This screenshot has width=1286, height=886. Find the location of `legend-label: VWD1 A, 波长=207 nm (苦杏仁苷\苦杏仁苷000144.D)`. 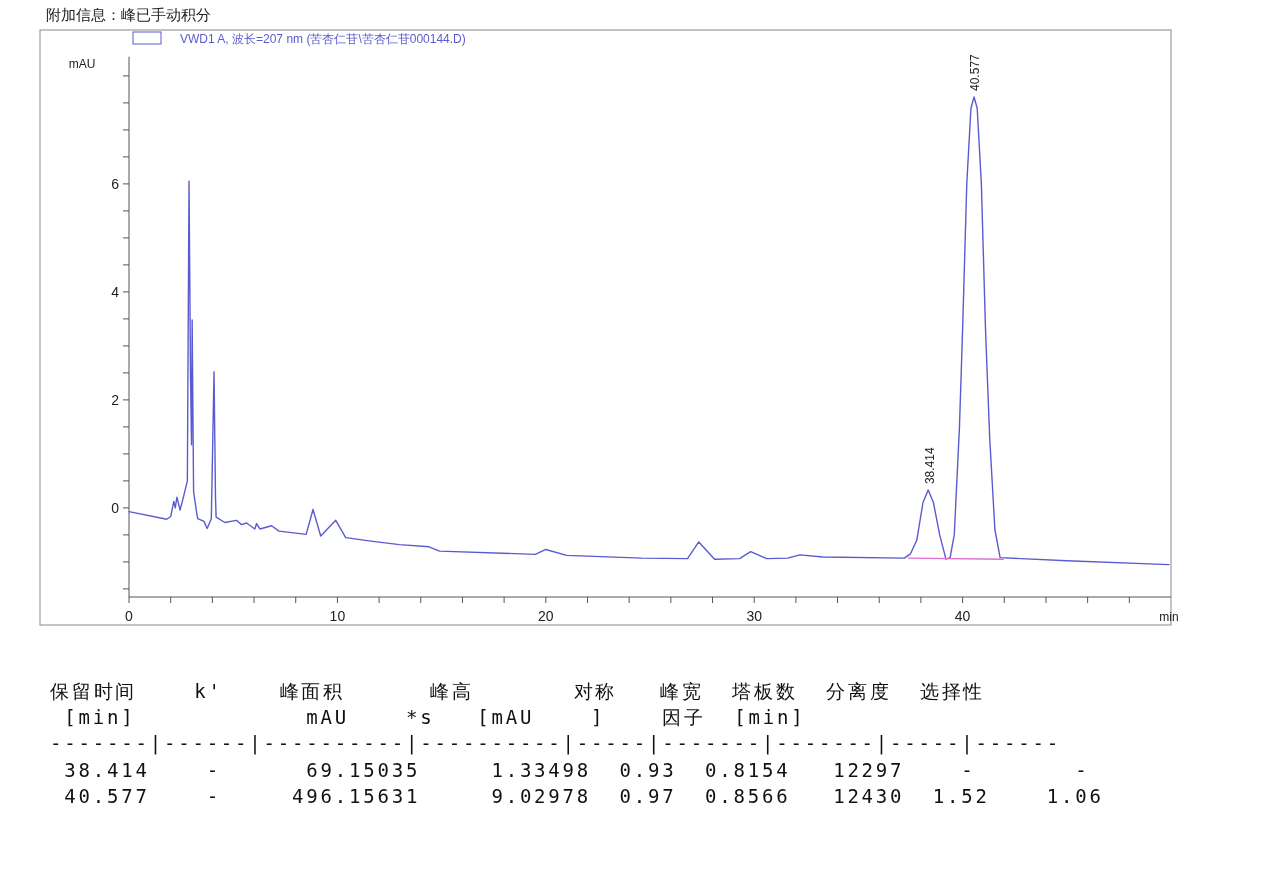

legend-label: VWD1 A, 波长=207 nm (苦杏仁苷\苦杏仁苷000144.D) is located at coordinates (323, 39).